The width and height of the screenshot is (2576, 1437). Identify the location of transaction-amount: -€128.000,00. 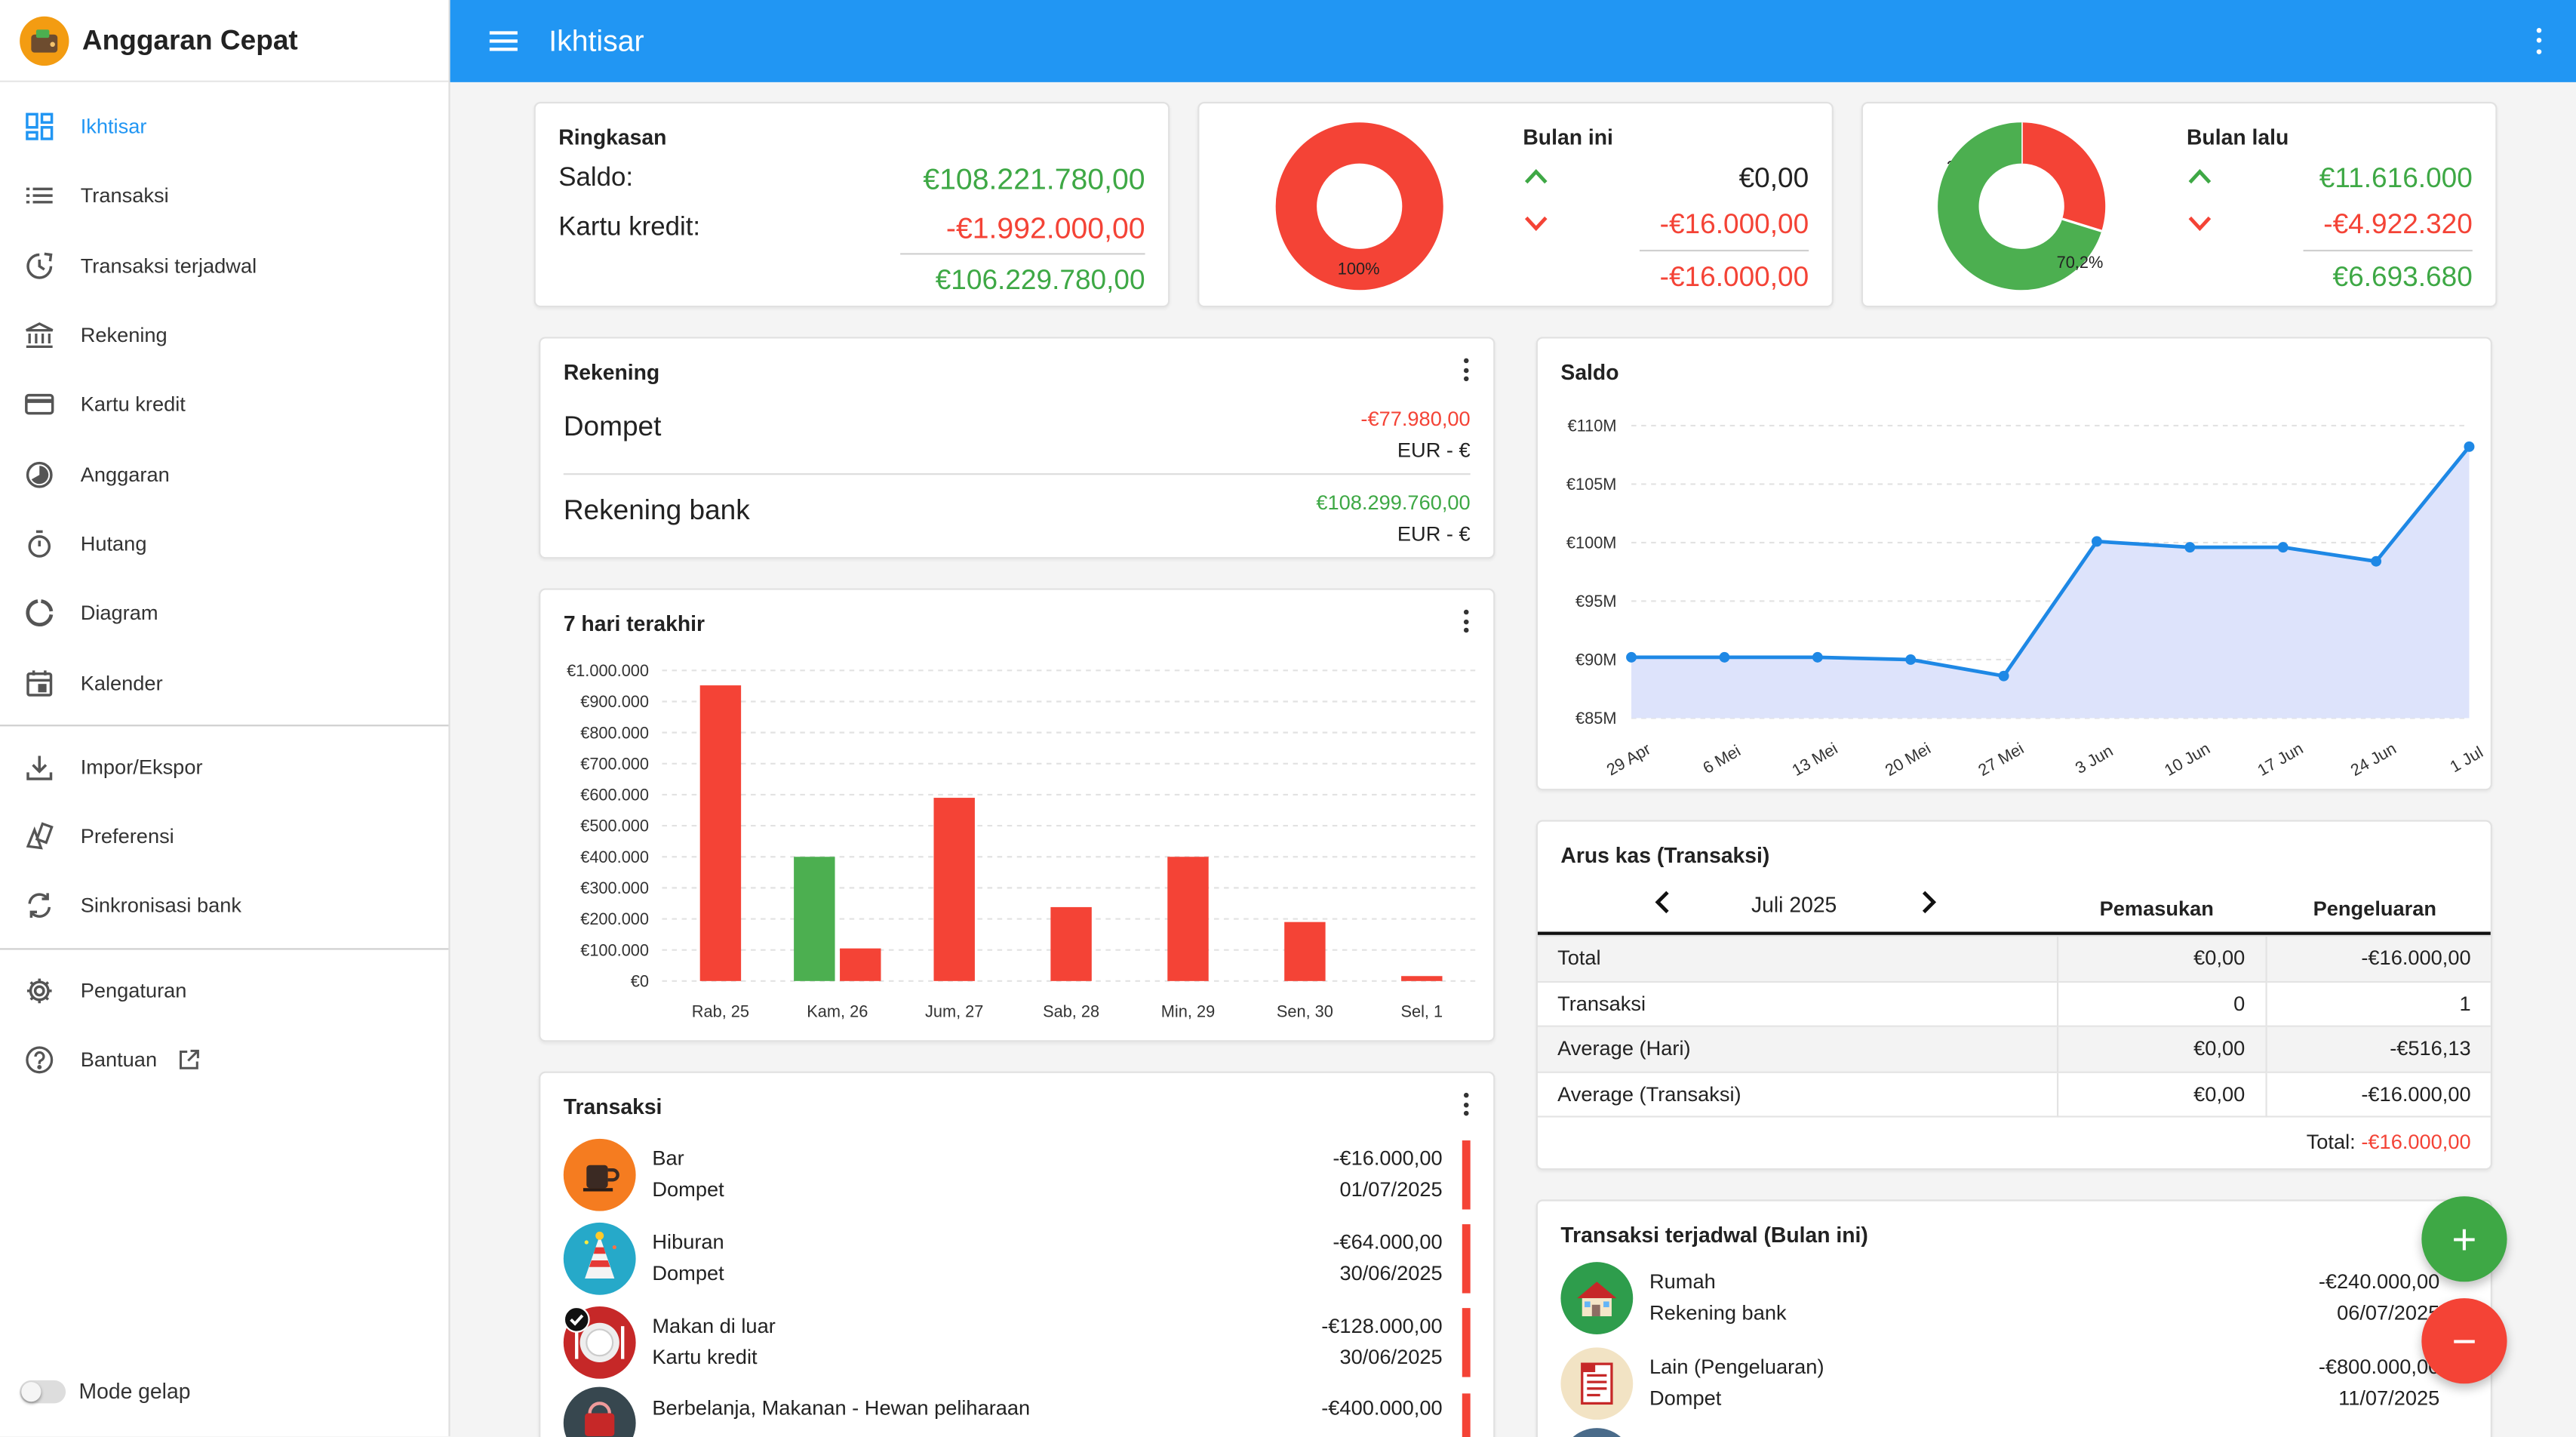
(1382, 1326).